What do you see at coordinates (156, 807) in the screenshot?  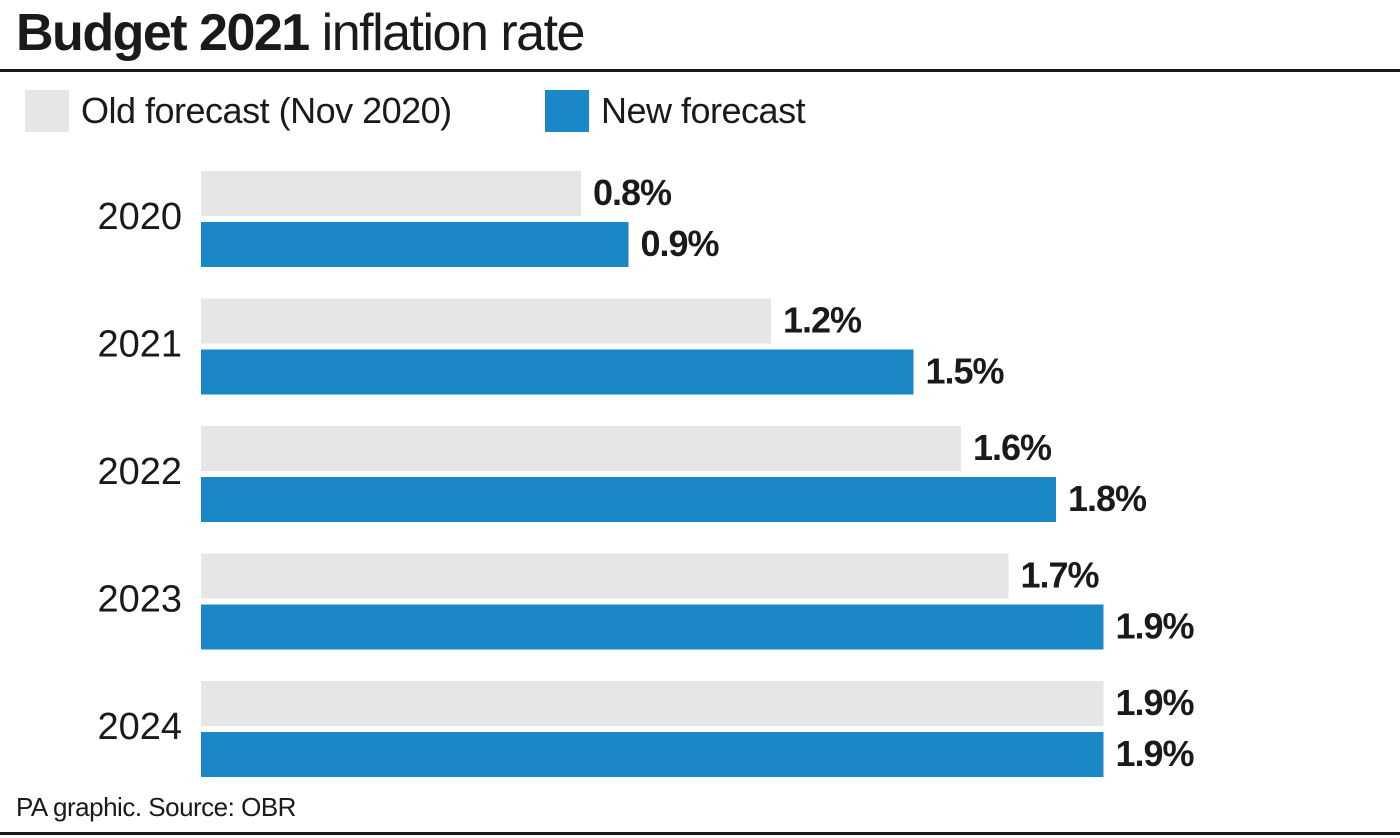 I see `source-note: PA graphic. Source: OBR` at bounding box center [156, 807].